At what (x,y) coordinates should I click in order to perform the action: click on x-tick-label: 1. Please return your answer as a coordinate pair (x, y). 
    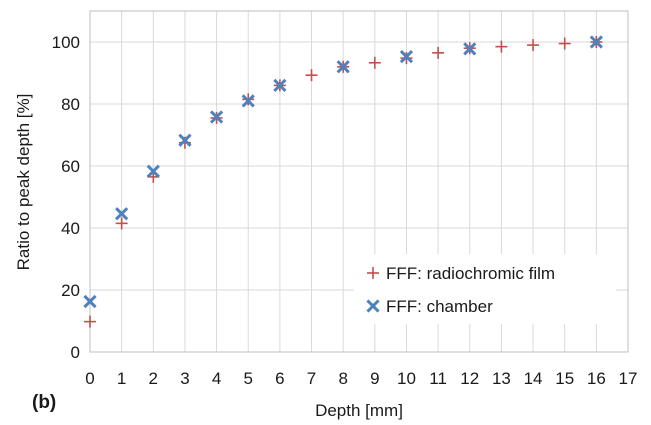
    Looking at the image, I should click on (121, 378).